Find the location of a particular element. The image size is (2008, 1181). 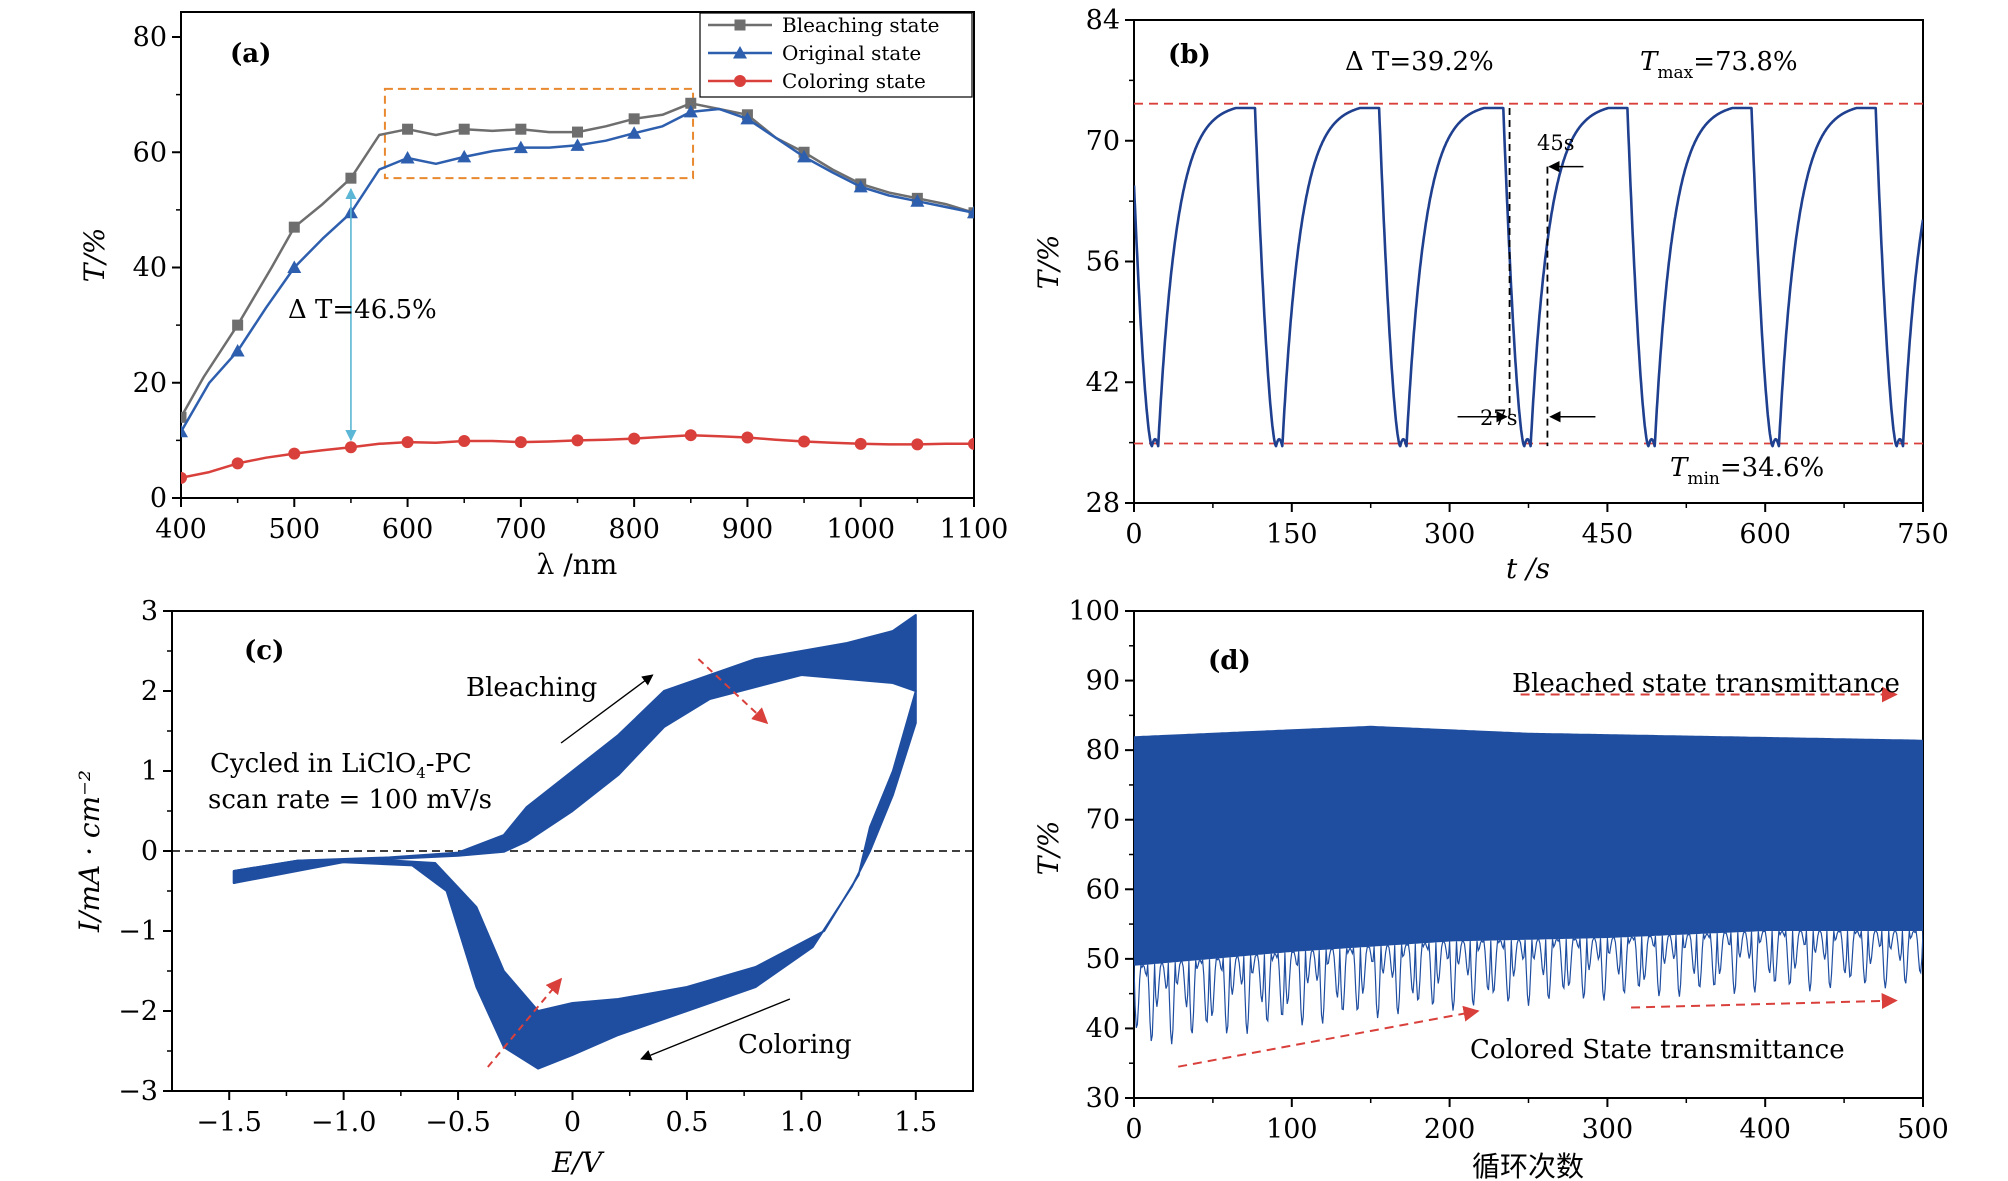

x-tick-label: 500 is located at coordinates (295, 529).